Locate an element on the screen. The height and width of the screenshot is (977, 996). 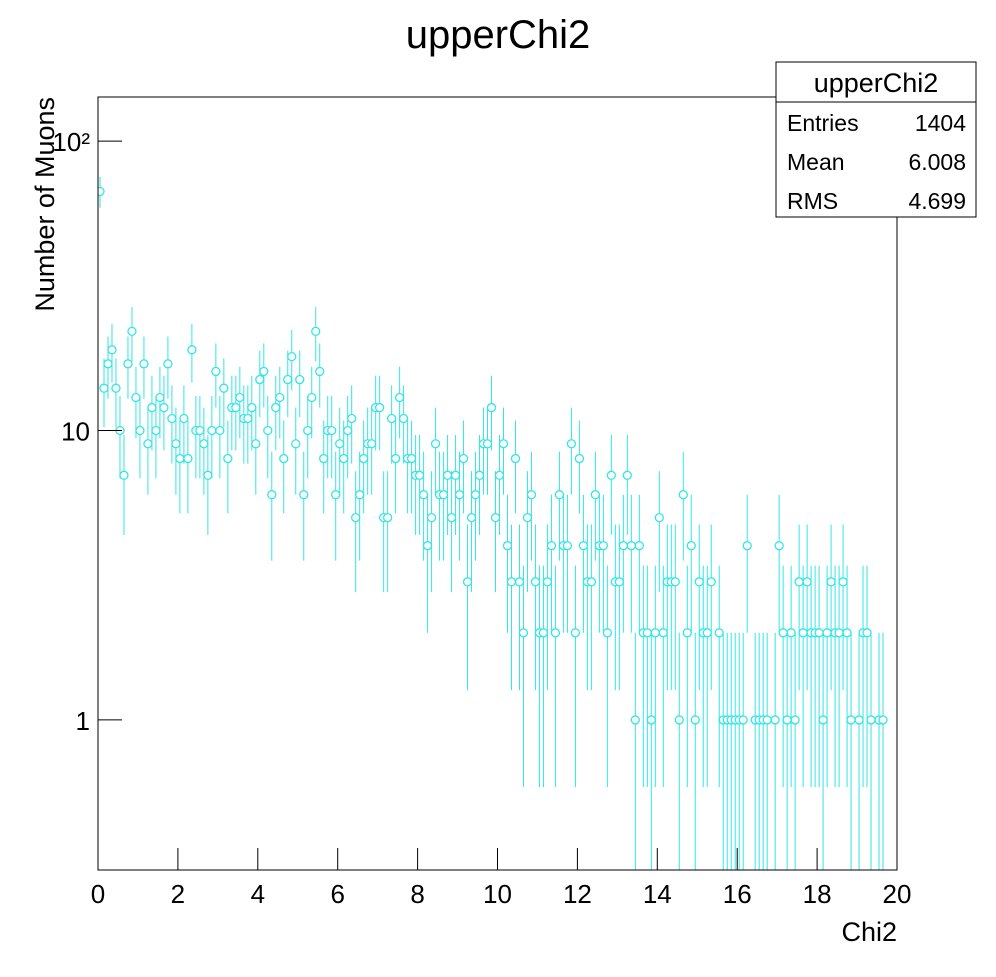
x-axis-label: Chi2 is located at coordinates (869, 932).